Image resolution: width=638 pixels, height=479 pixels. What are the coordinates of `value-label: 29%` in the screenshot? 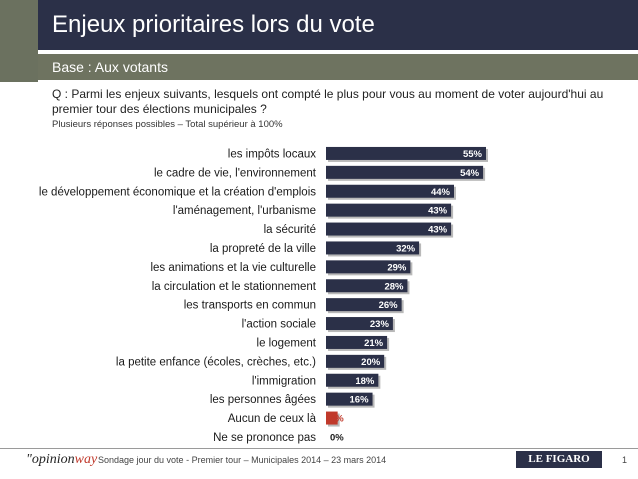 It's located at (397, 267).